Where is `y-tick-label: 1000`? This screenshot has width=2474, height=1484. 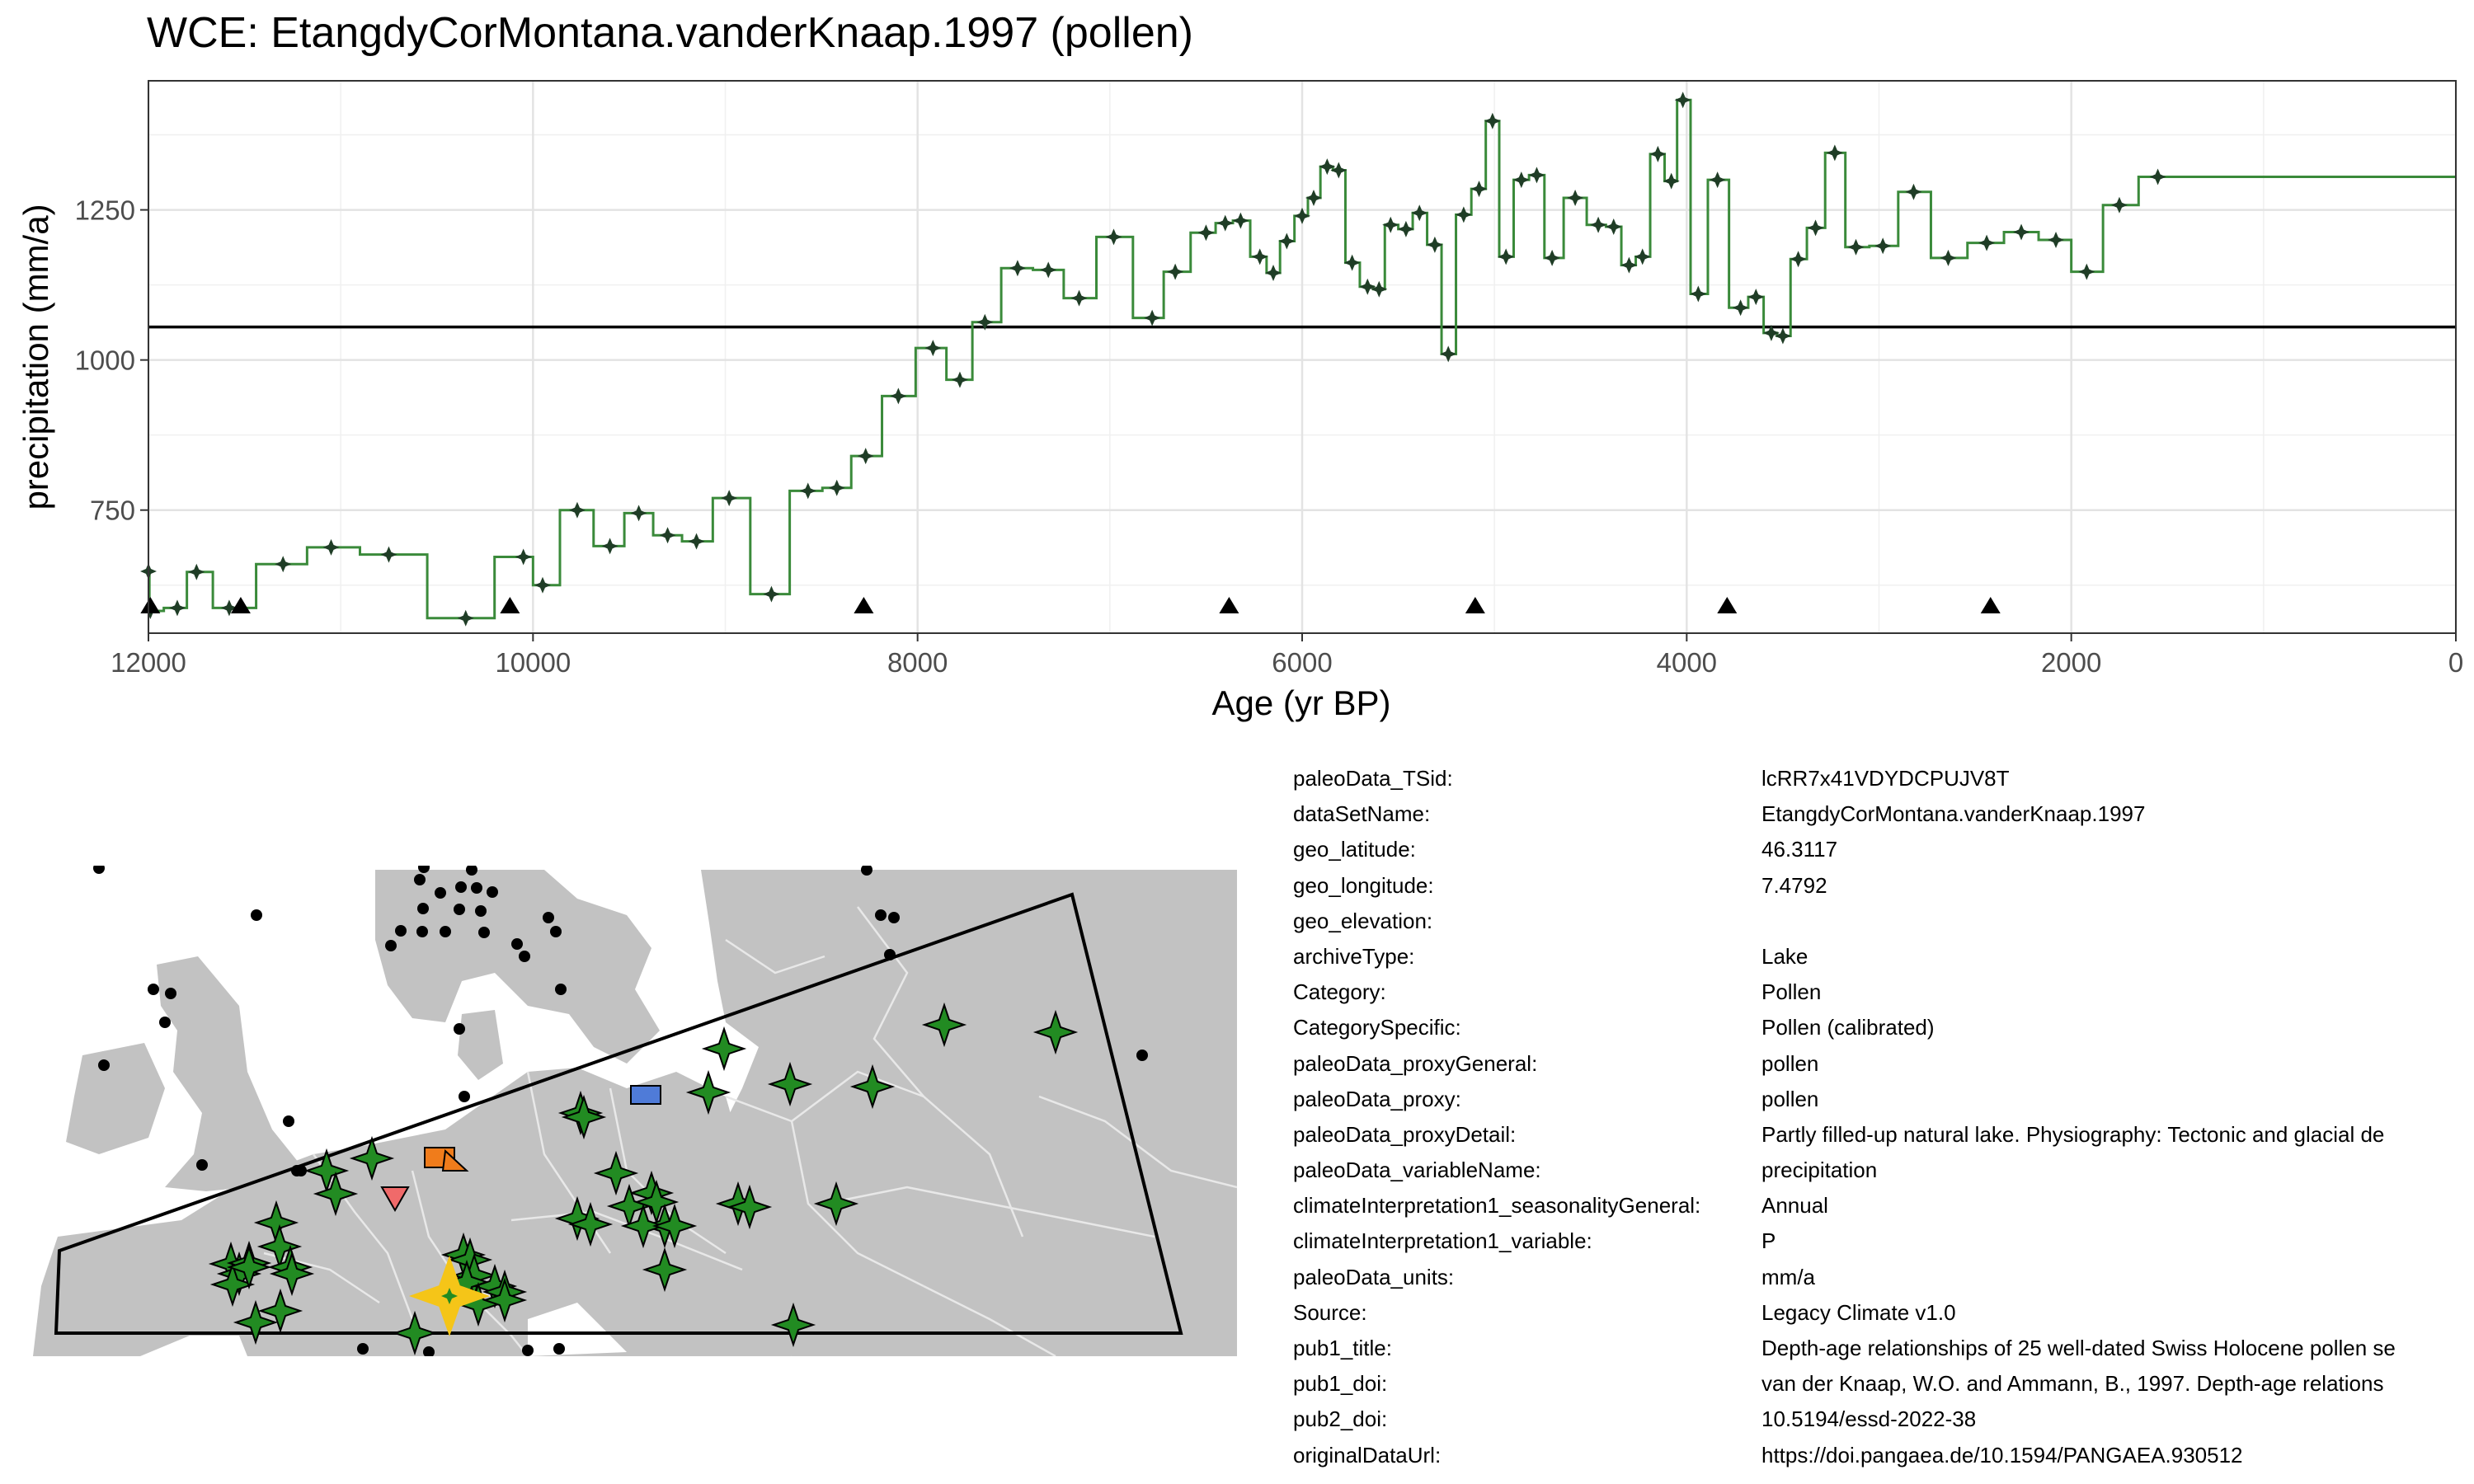
y-tick-label: 1000 is located at coordinates (105, 360).